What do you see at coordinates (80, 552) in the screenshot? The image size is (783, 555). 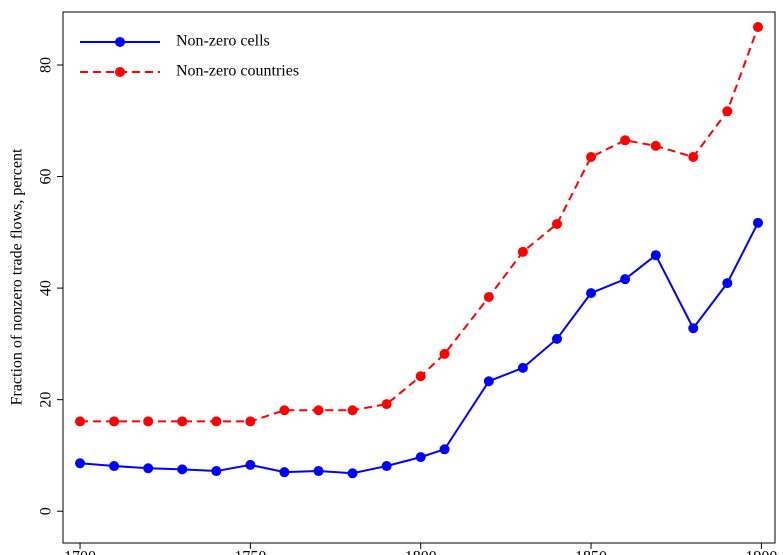 I see `x-tick-label: 1700` at bounding box center [80, 552].